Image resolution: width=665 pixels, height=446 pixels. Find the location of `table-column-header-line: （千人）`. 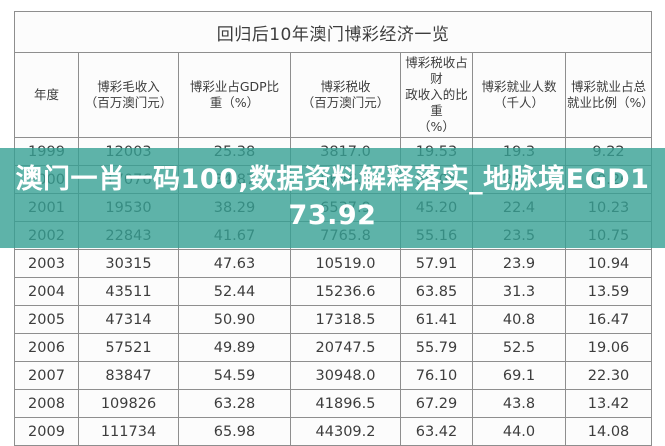

table-column-header-line: （千人） is located at coordinates (518, 102).